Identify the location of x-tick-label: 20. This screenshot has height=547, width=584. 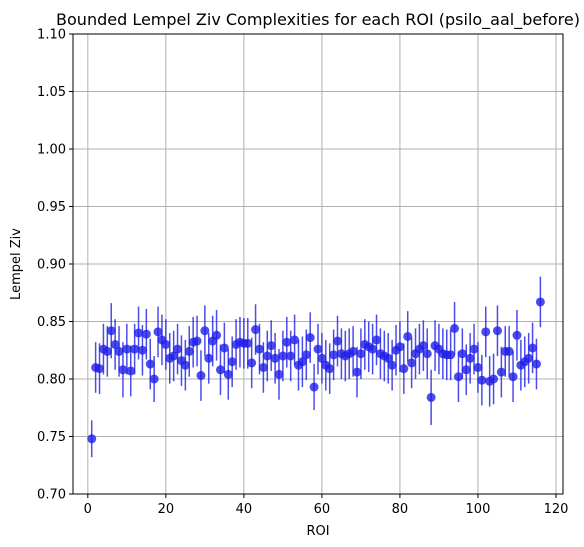
(166, 509).